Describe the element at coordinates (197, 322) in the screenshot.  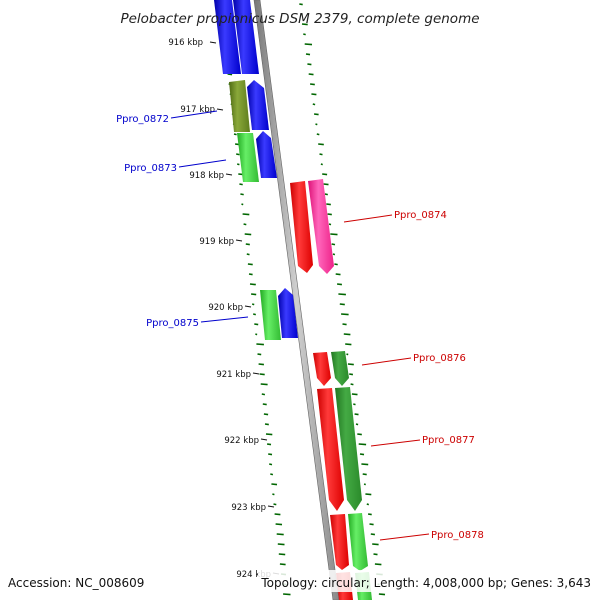
I see `gene-label-ppro-0875: Ppro_0875` at that location.